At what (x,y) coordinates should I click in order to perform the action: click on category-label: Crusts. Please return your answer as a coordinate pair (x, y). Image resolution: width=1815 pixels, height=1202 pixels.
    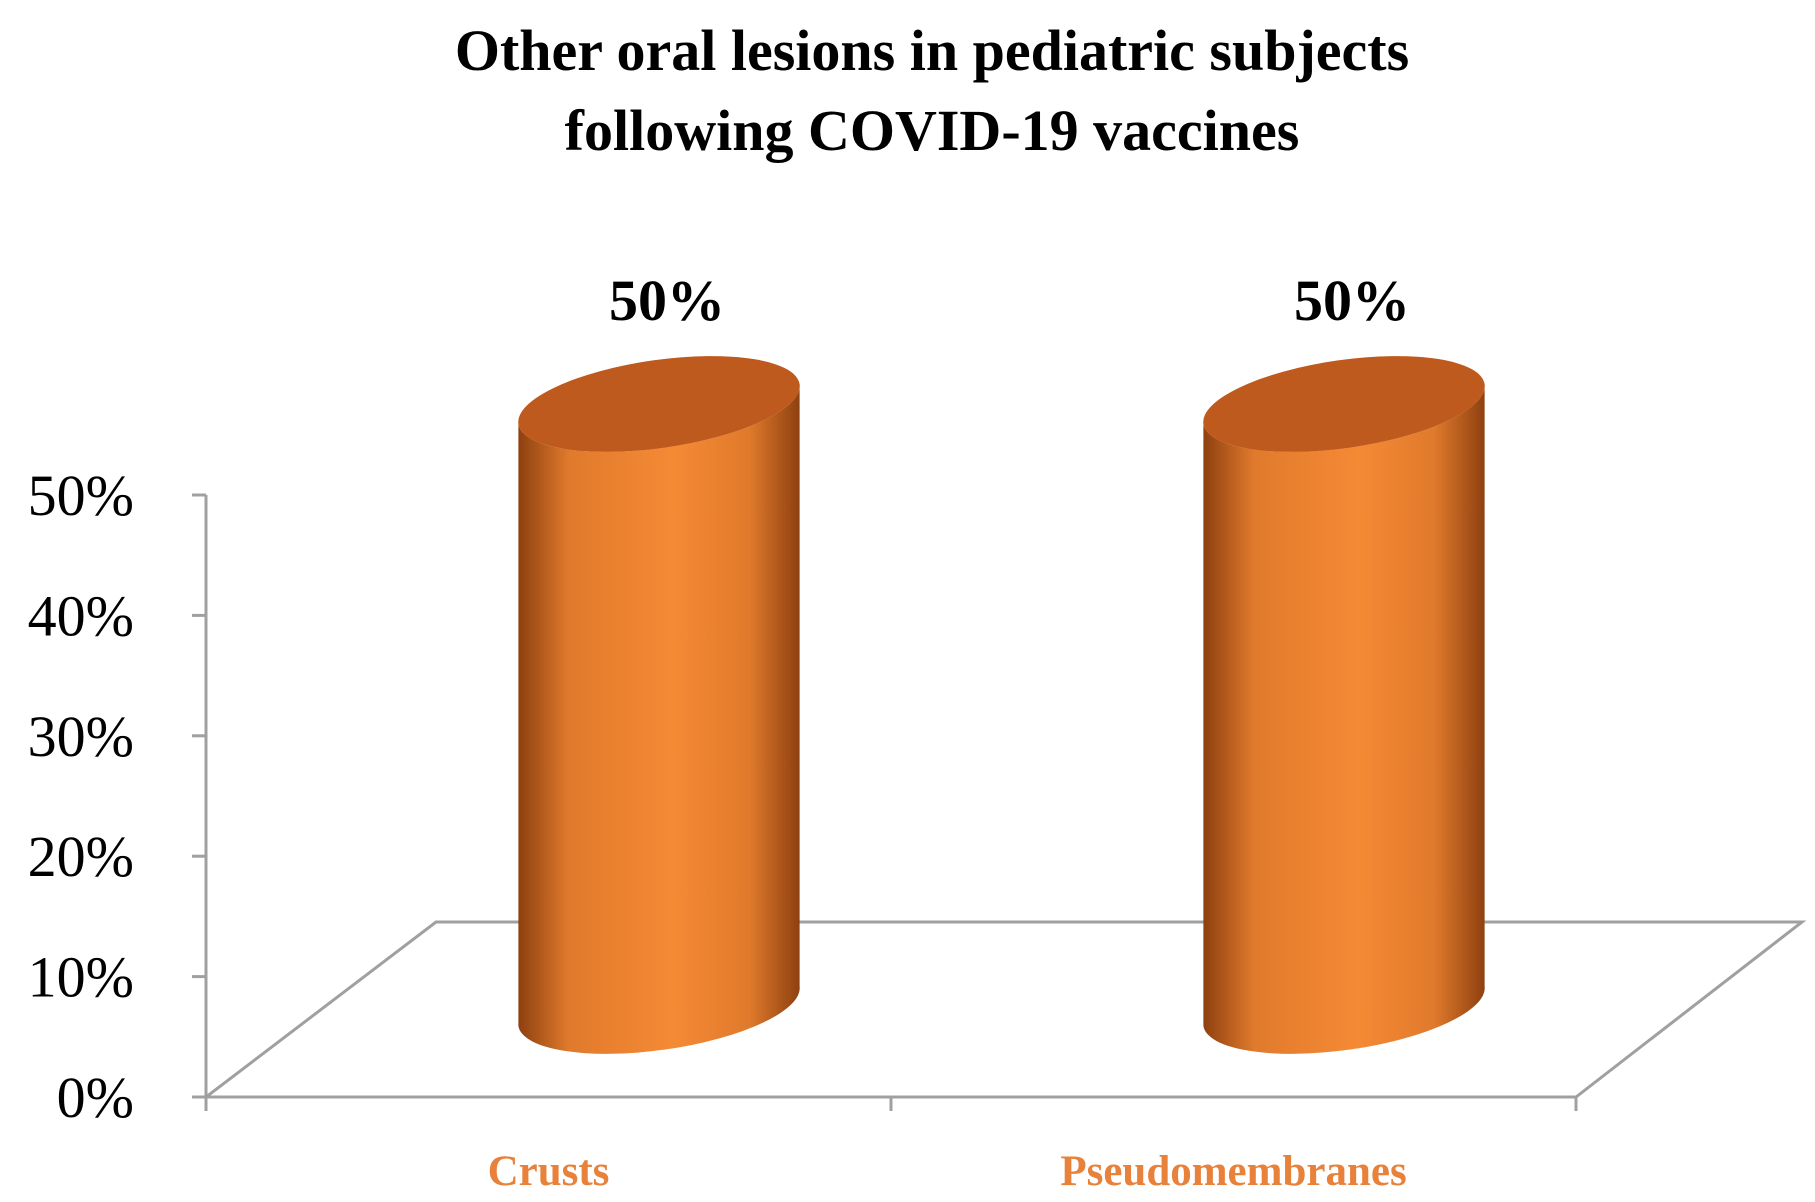
    Looking at the image, I should click on (549, 1171).